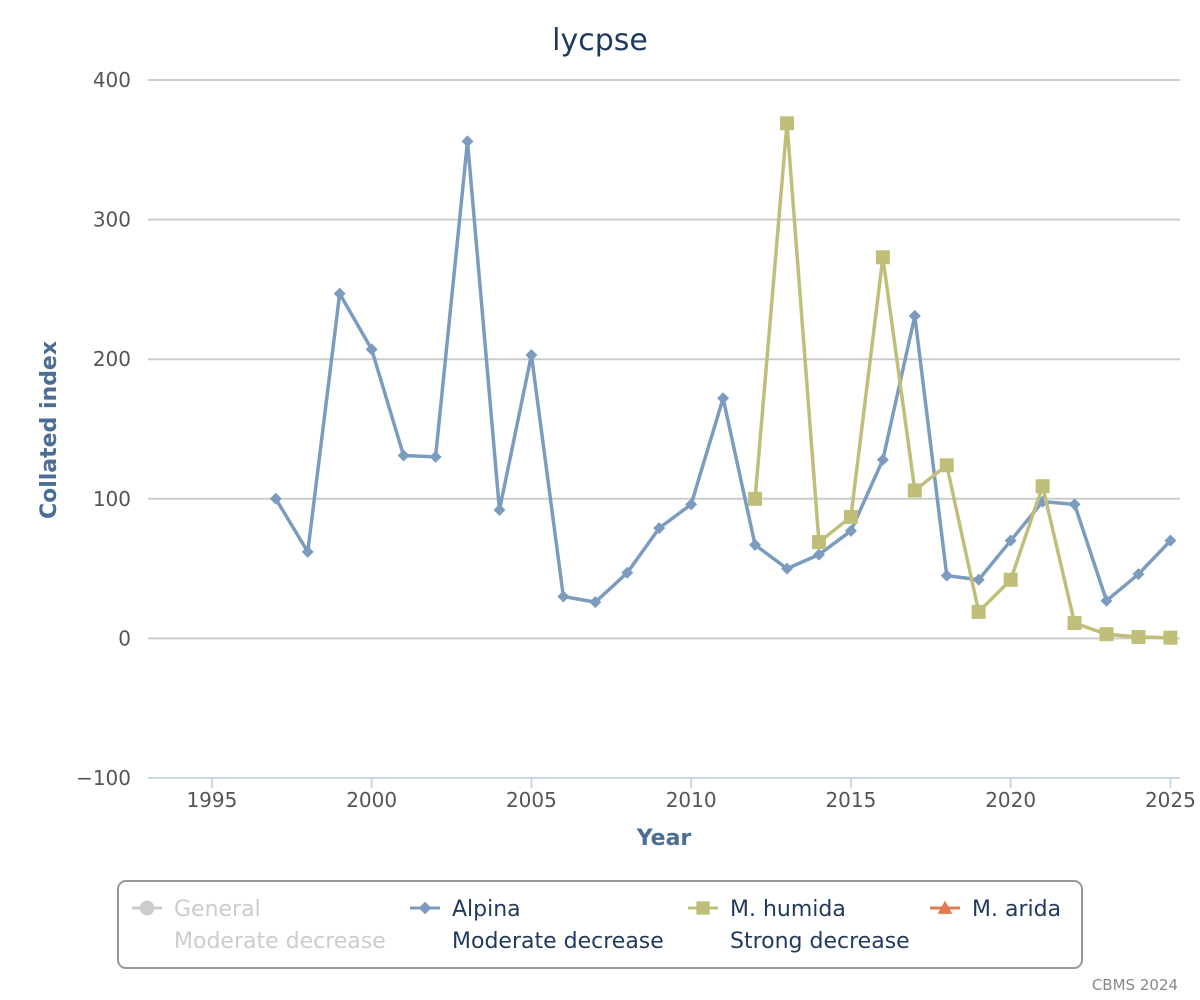  What do you see at coordinates (600, 40) in the screenshot?
I see `chart-title: lycpse` at bounding box center [600, 40].